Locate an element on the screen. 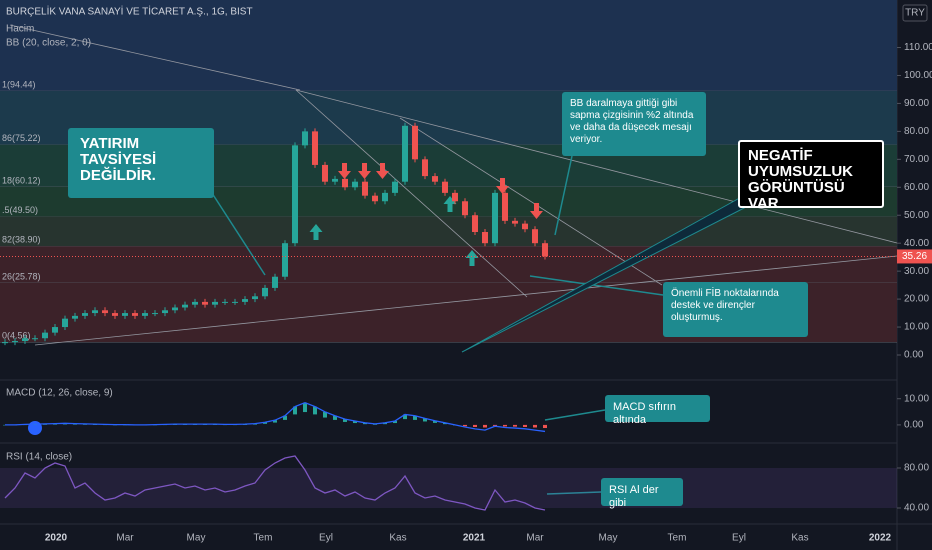 The width and height of the screenshot is (932, 550). indicator-label: Hacim is located at coordinates (20, 29).